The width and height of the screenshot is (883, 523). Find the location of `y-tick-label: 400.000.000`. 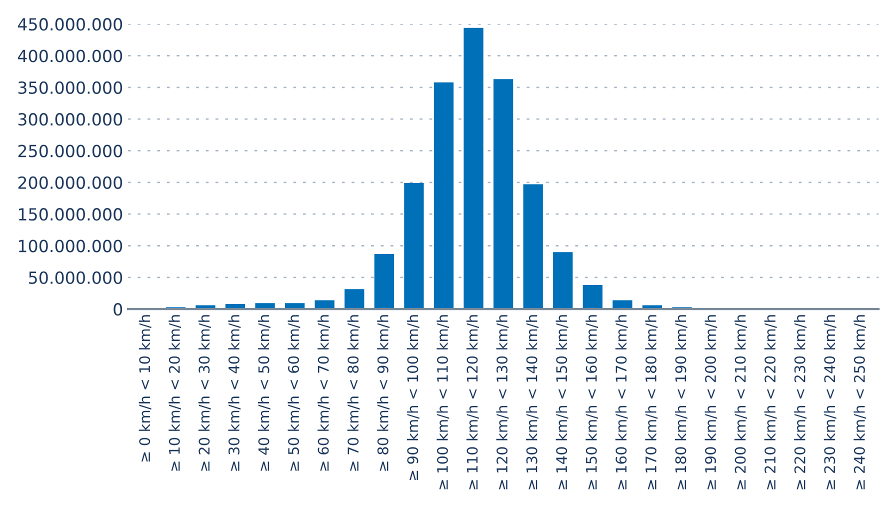

y-tick-label: 400.000.000 is located at coordinates (70, 56).